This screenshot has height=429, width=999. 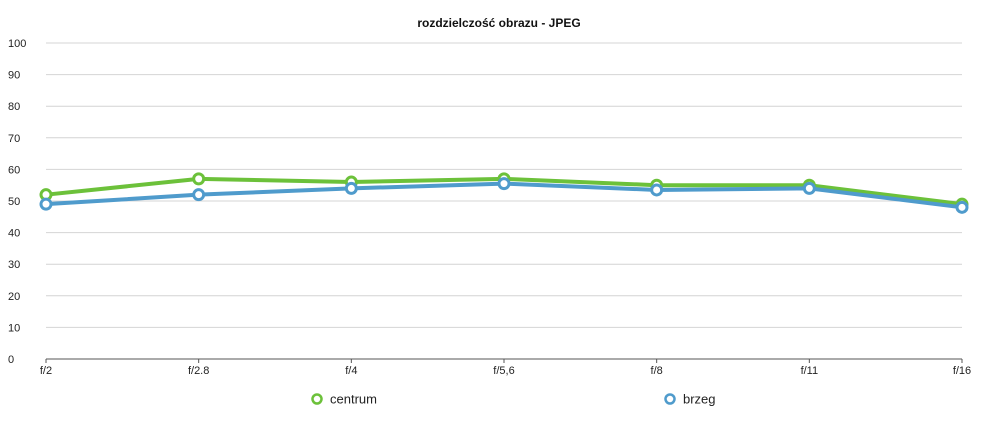 I want to click on legend-label: brzeg, so click(x=699, y=399).